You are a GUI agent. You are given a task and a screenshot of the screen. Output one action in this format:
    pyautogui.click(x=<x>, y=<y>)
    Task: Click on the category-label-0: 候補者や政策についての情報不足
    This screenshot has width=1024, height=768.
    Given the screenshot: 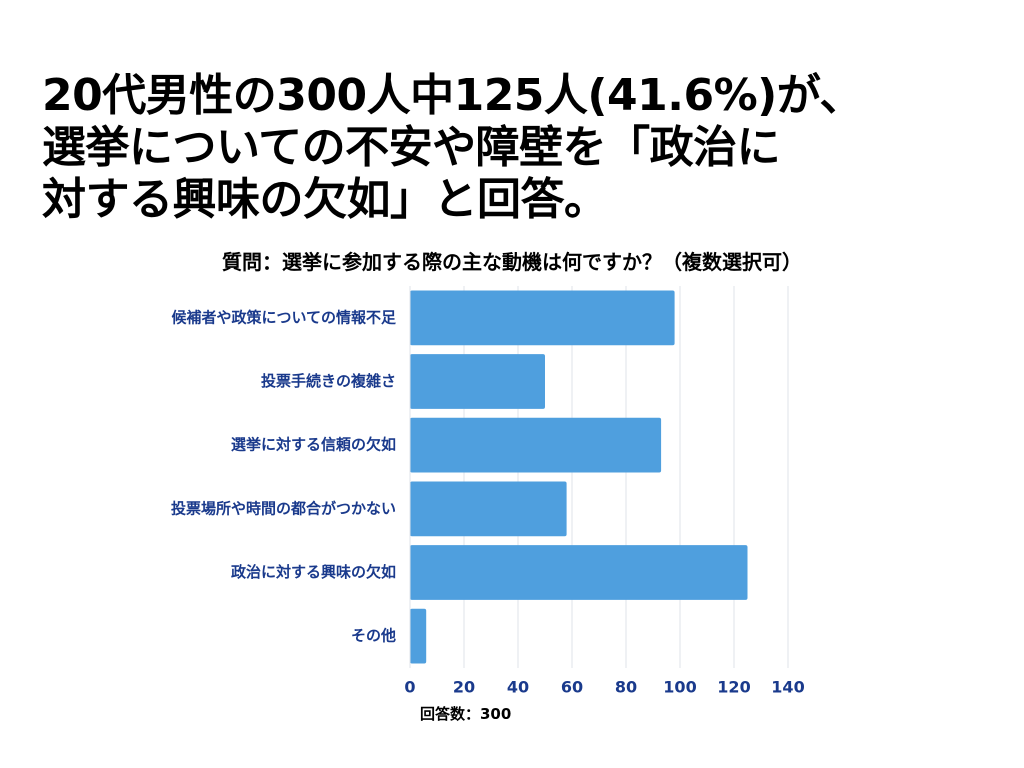 What is the action you would take?
    pyautogui.click(x=284, y=317)
    